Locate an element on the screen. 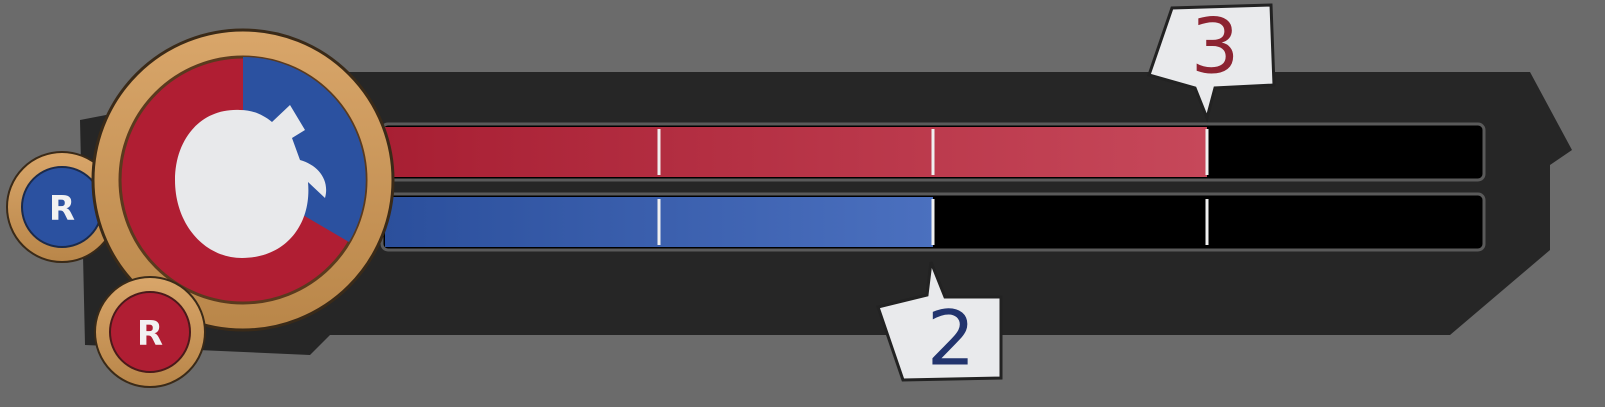 This screenshot has width=1605, height=407. red-badge-label: R is located at coordinates (150, 334).